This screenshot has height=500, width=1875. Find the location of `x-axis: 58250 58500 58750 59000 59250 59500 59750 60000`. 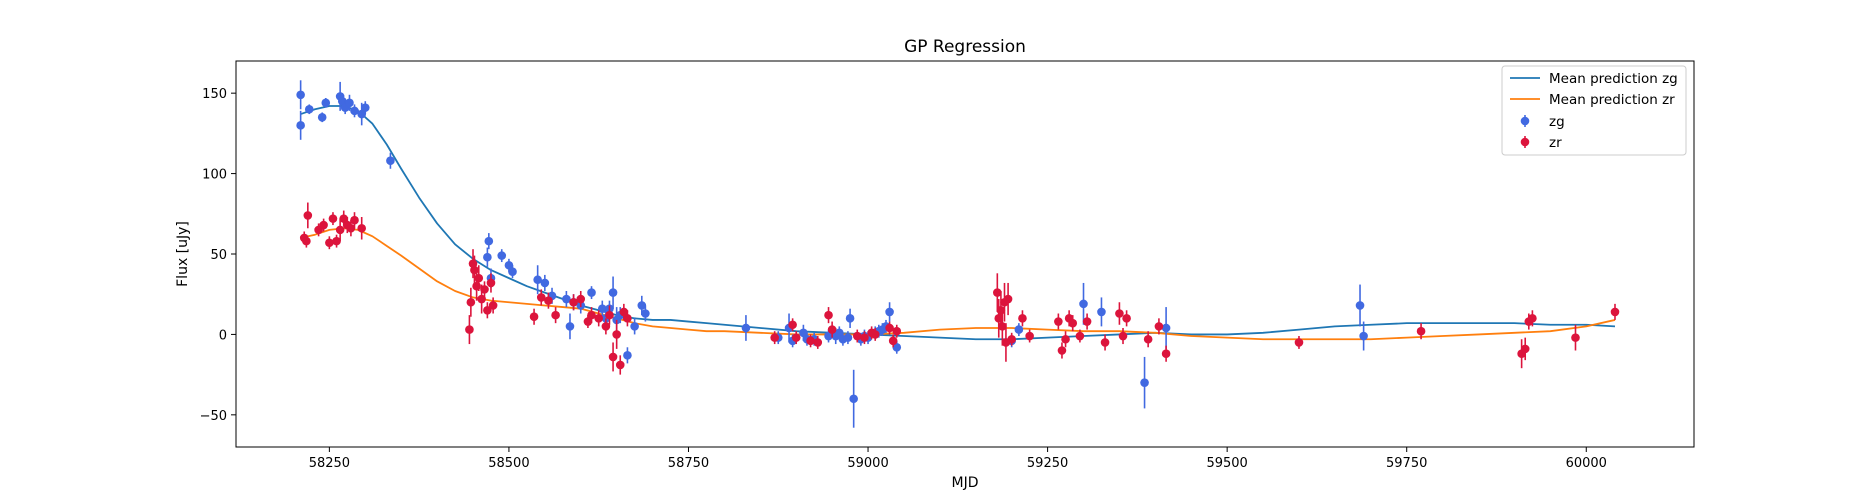

x-axis: 58250 58500 58750 59000 59250 59500 59750 60000 is located at coordinates (958, 459).